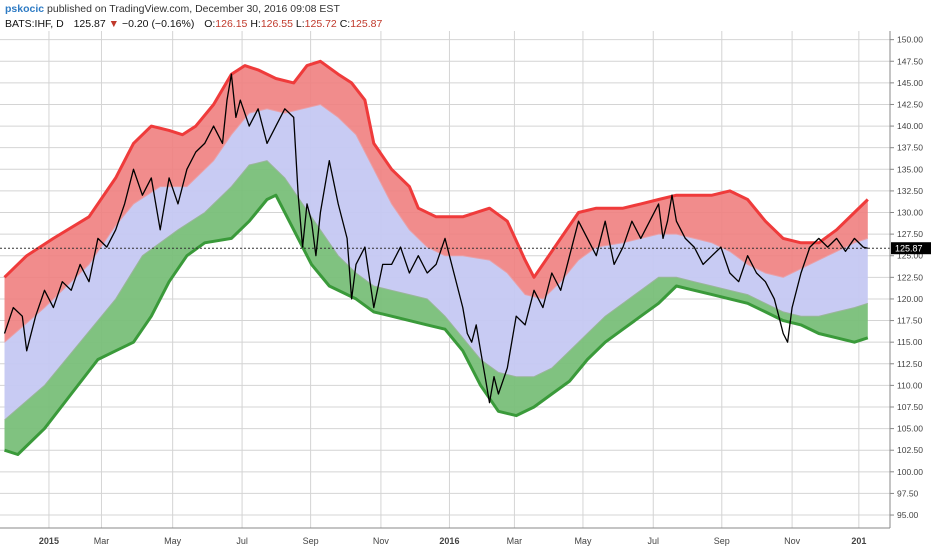 The image size is (932, 550). Describe the element at coordinates (210, 24) in the screenshot. I see `open-label: O:` at that location.